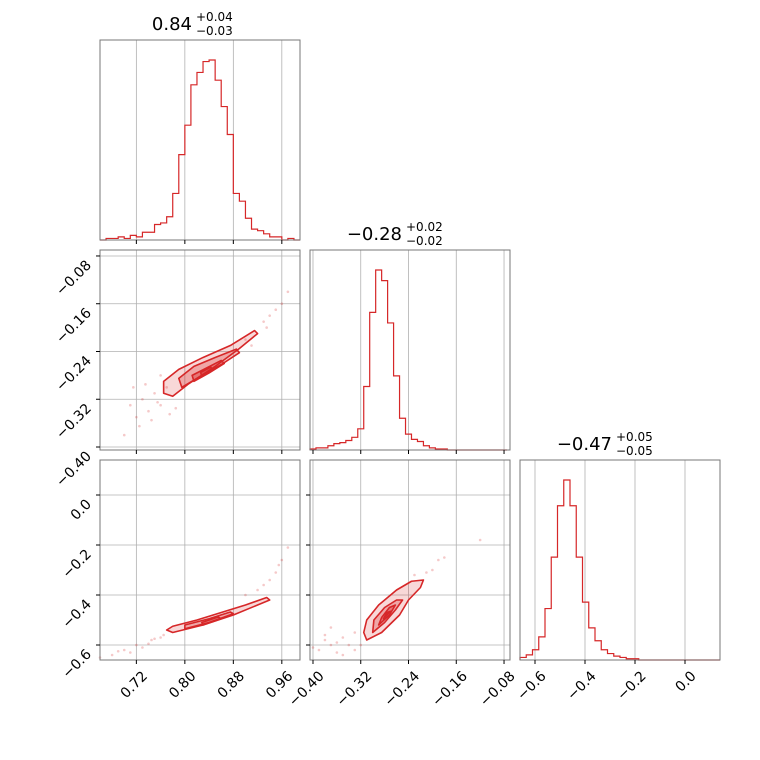 The width and height of the screenshot is (760, 760). What do you see at coordinates (374, 234) in the screenshot?
I see `param-title-value: −0.28` at bounding box center [374, 234].